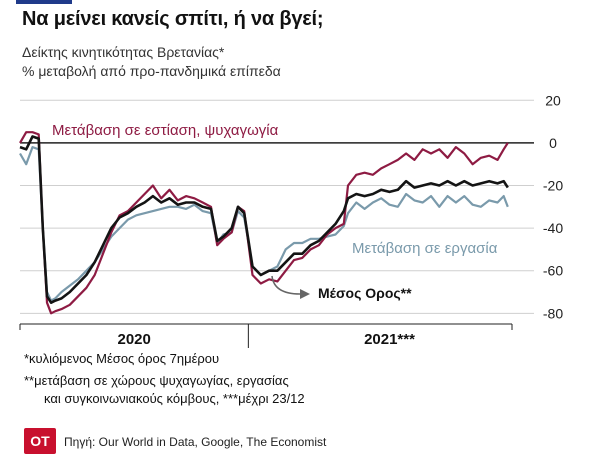 The width and height of the screenshot is (600, 474). What do you see at coordinates (553, 271) in the screenshot?
I see `y-tick-label: -60` at bounding box center [553, 271].